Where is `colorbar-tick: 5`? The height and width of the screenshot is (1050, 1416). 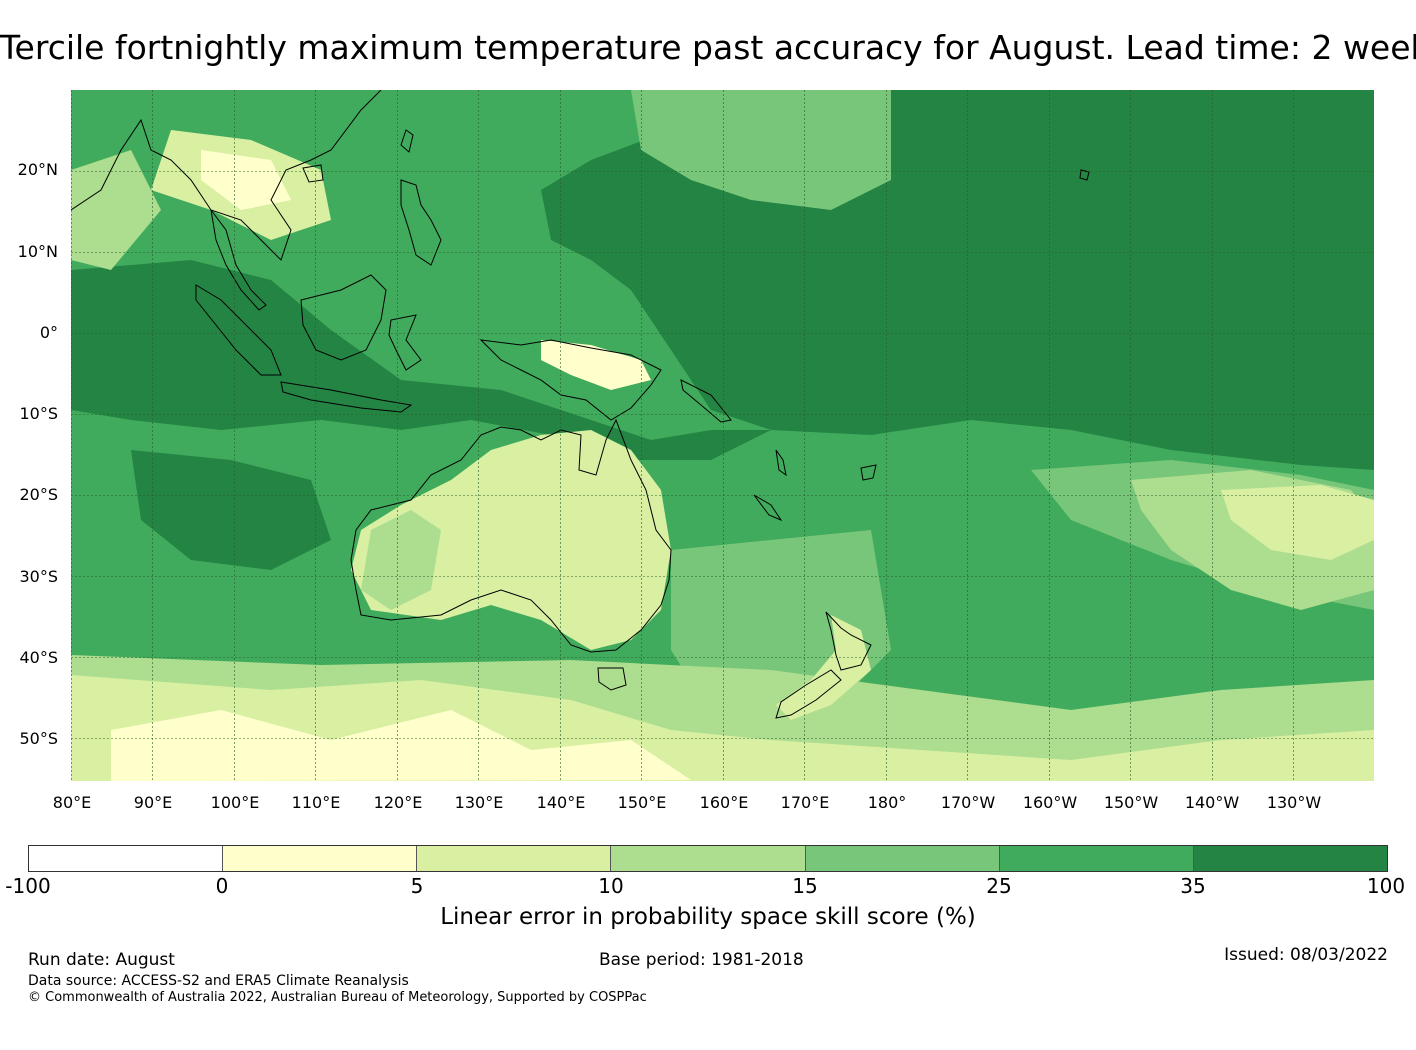
colorbar-tick: 5 is located at coordinates (417, 886).